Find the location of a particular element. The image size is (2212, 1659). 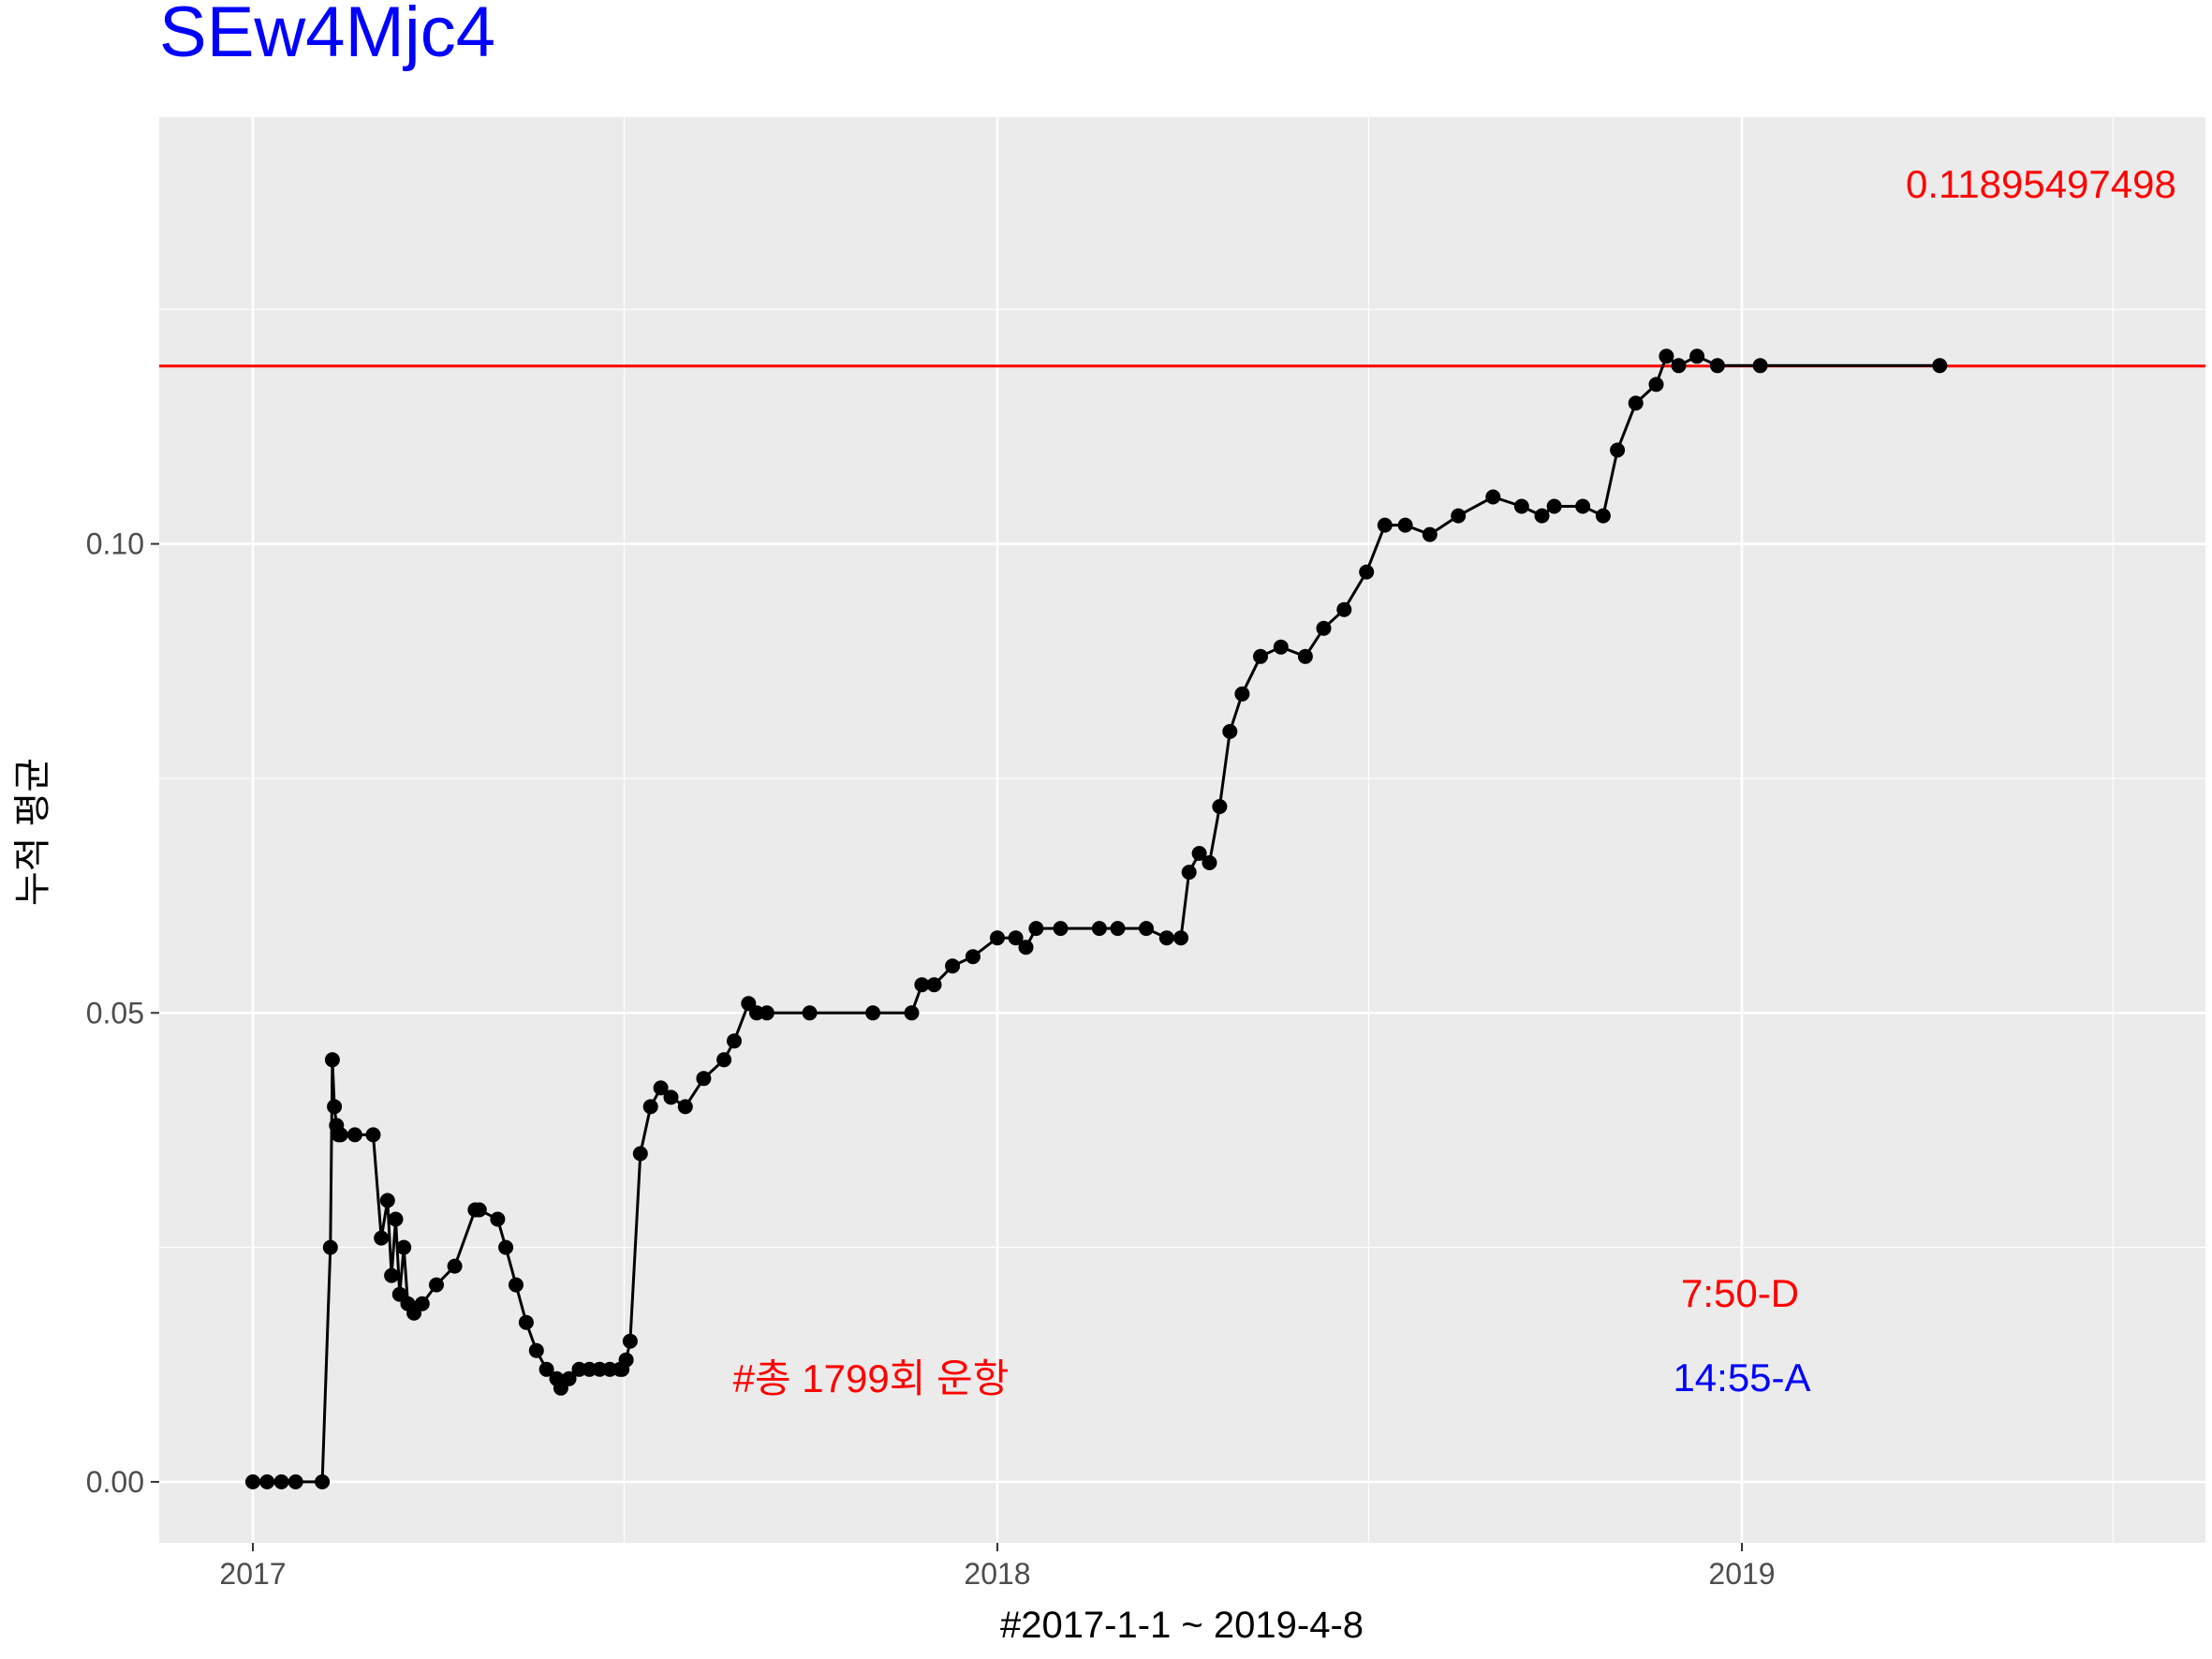

y-axis-title: 누적 평균 is located at coordinates (33, 832).